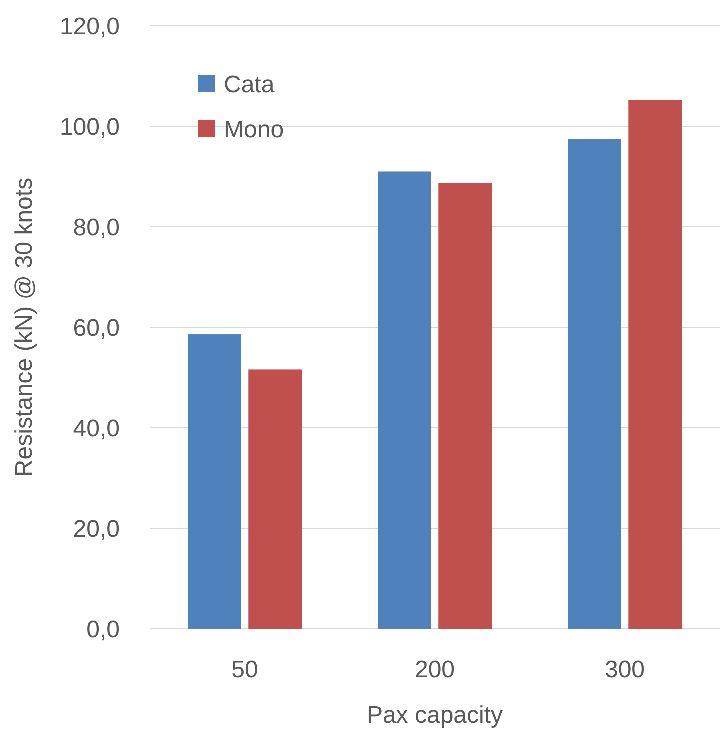 The image size is (720, 731). I want to click on y-tick-label: 40,0, so click(96, 428).